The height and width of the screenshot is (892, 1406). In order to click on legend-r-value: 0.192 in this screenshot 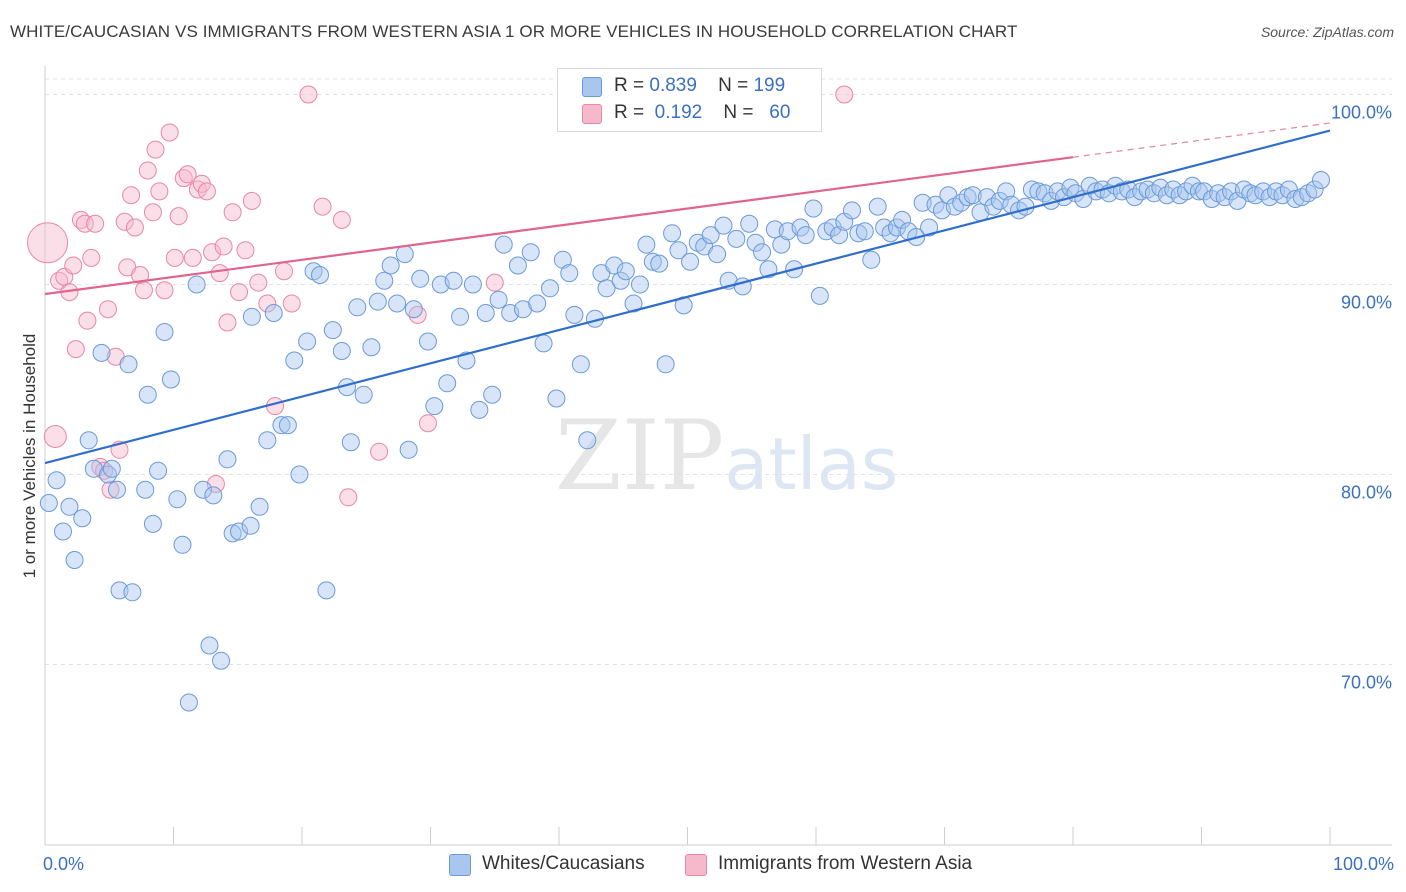, I will do `click(678, 112)`.